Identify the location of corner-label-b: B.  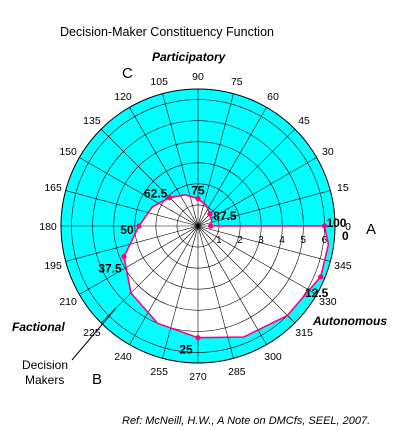
(97, 379).